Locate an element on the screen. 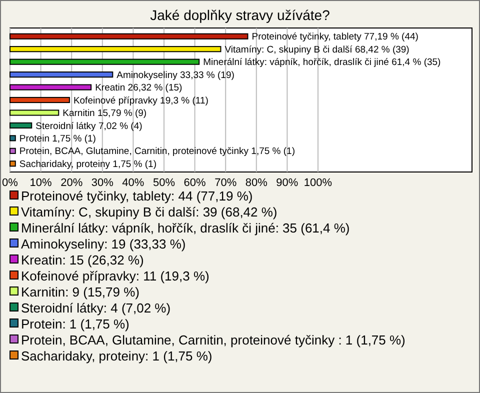 Image resolution: width=480 pixels, height=393 pixels. text: Kofeinové přípravky: 11 (19,3 %) is located at coordinates (115, 276).